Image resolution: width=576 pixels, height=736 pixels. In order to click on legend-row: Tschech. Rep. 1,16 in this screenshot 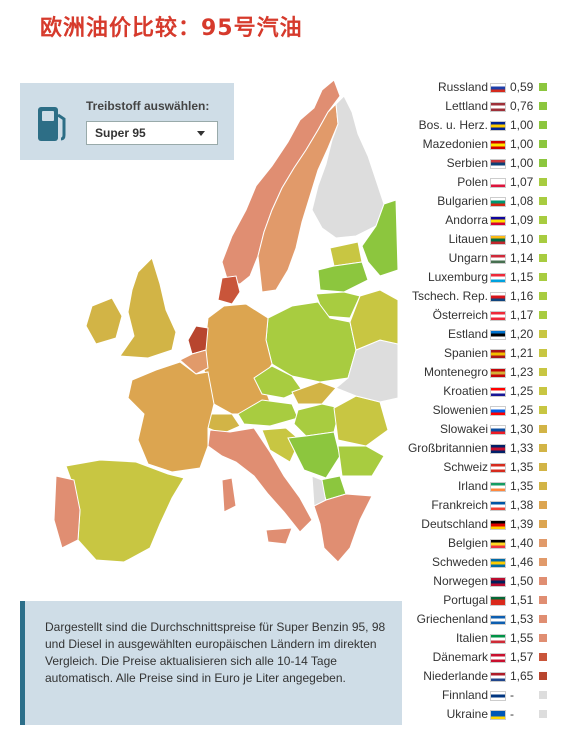, I will do `click(486, 296)`.